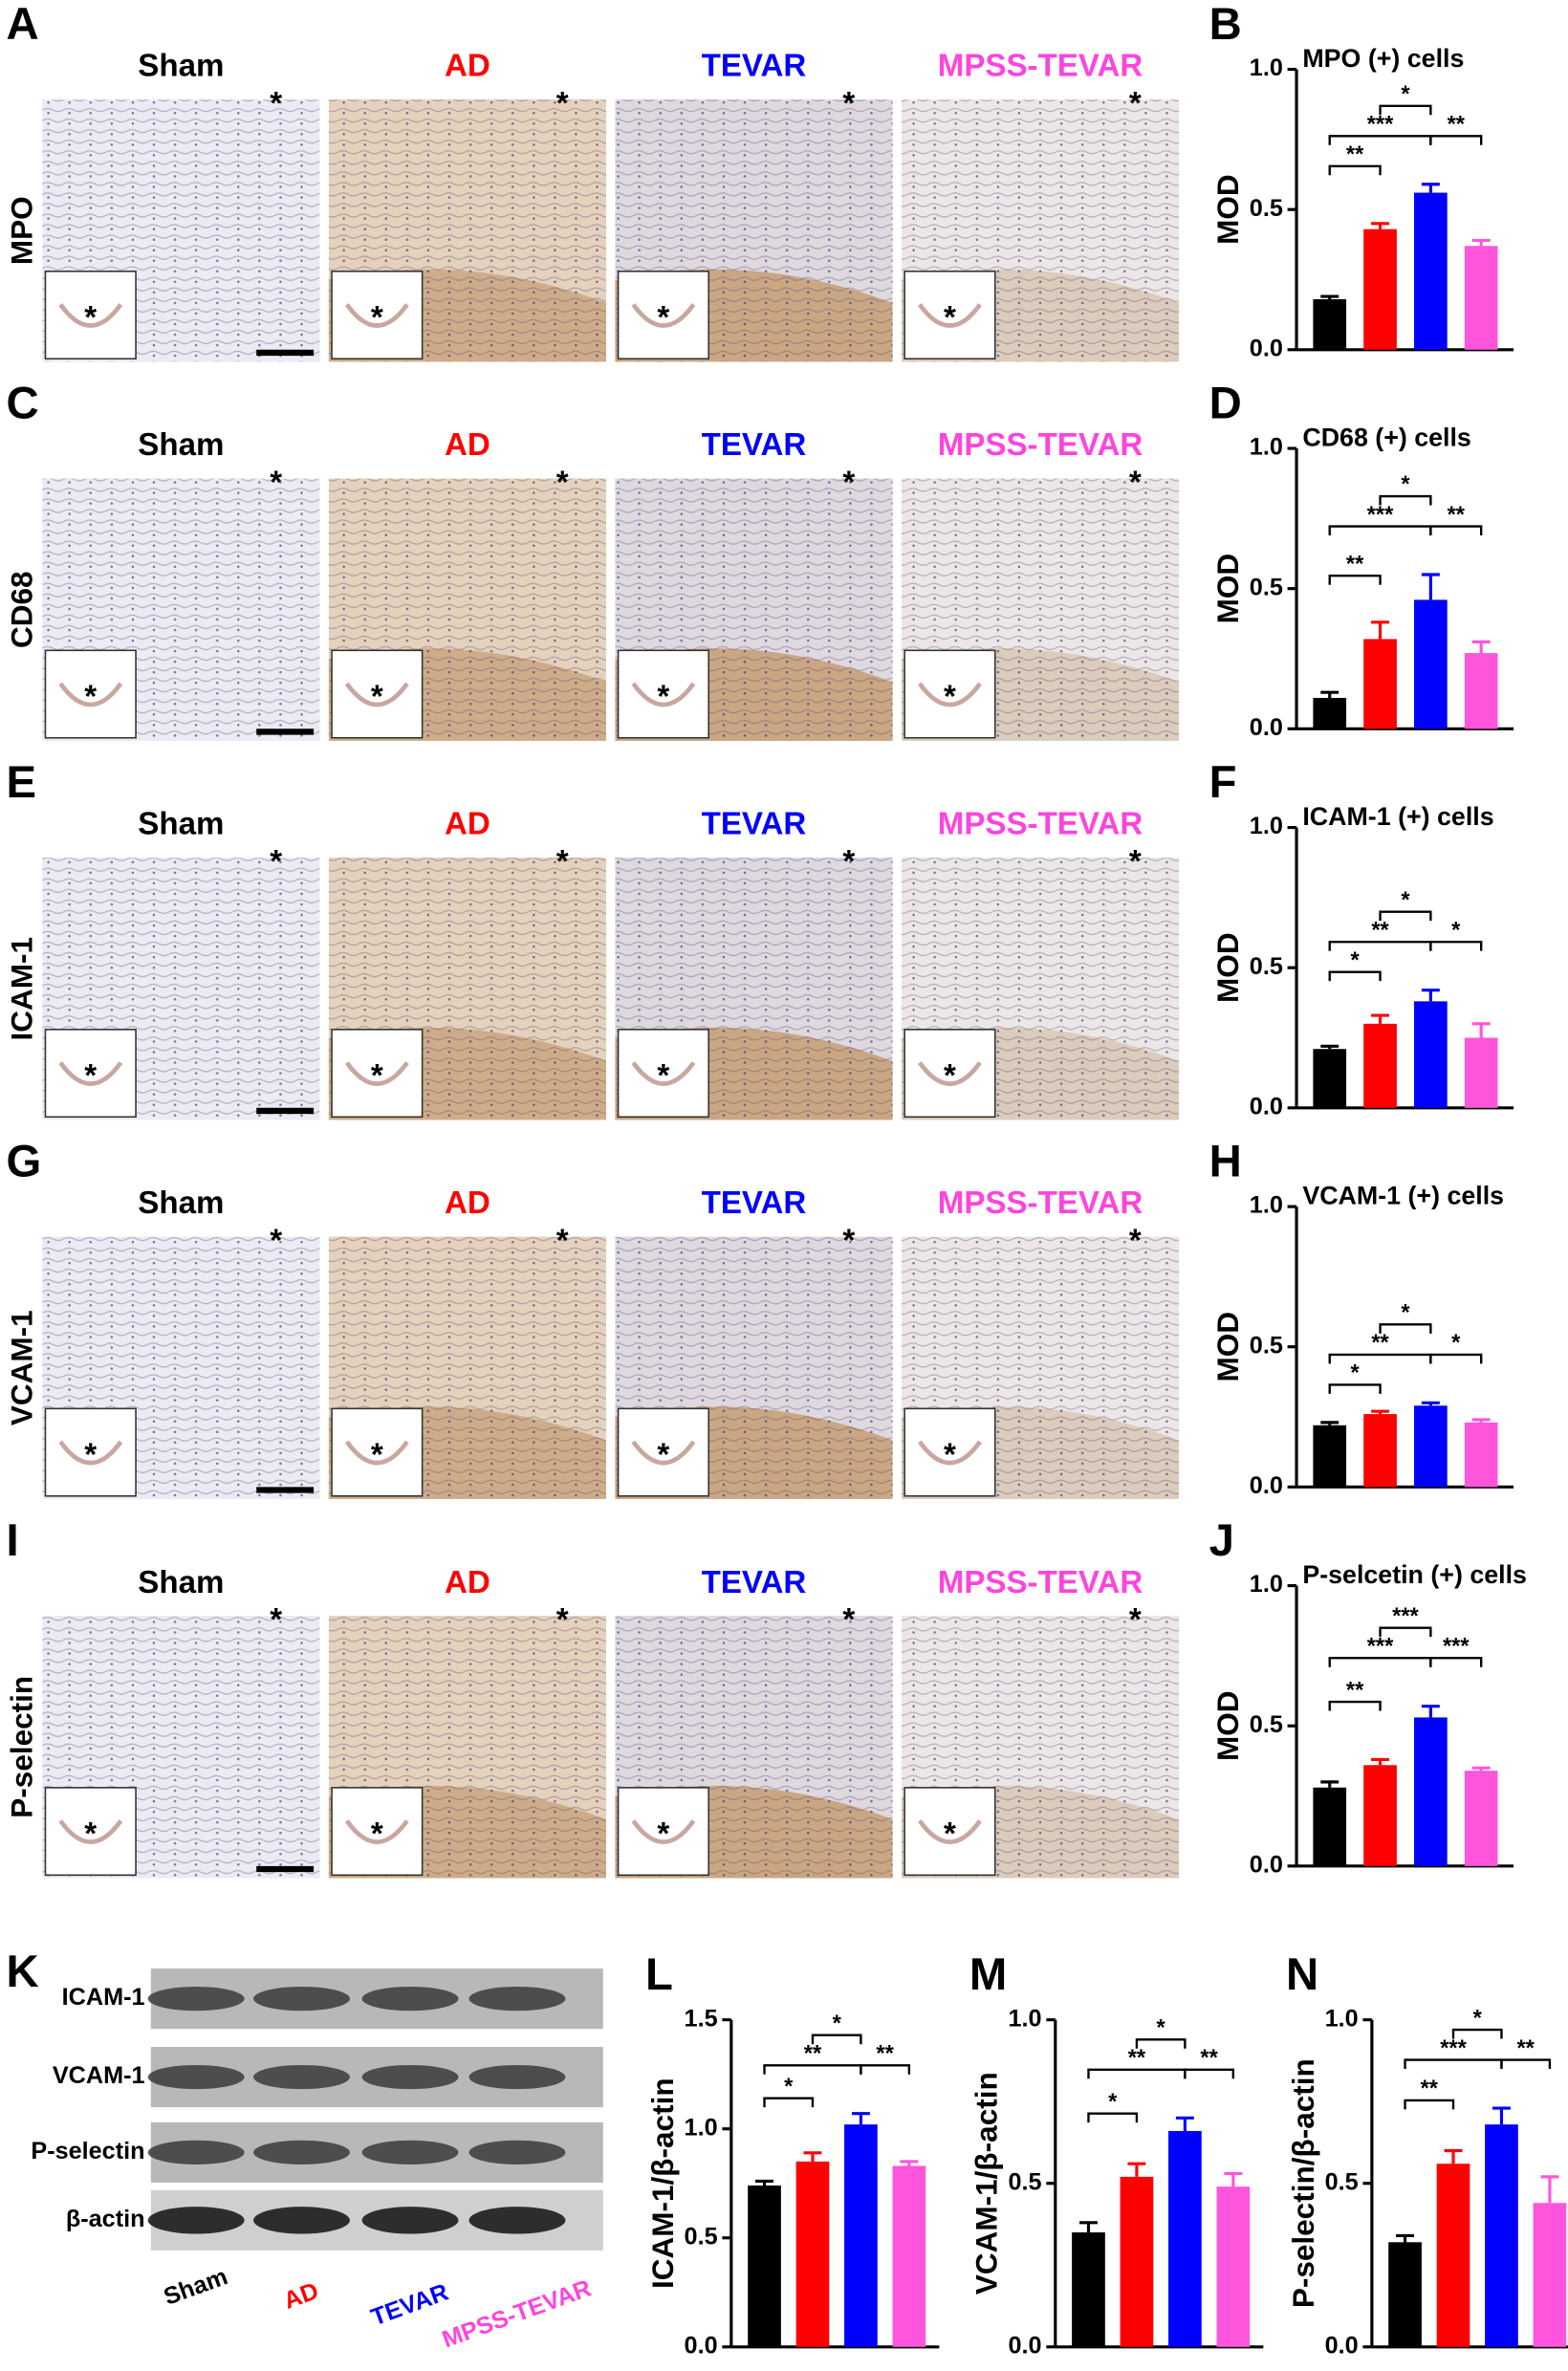 The height and width of the screenshot is (2371, 1568). Describe the element at coordinates (12, 1540) in the screenshot. I see `panel-letter: I` at that location.